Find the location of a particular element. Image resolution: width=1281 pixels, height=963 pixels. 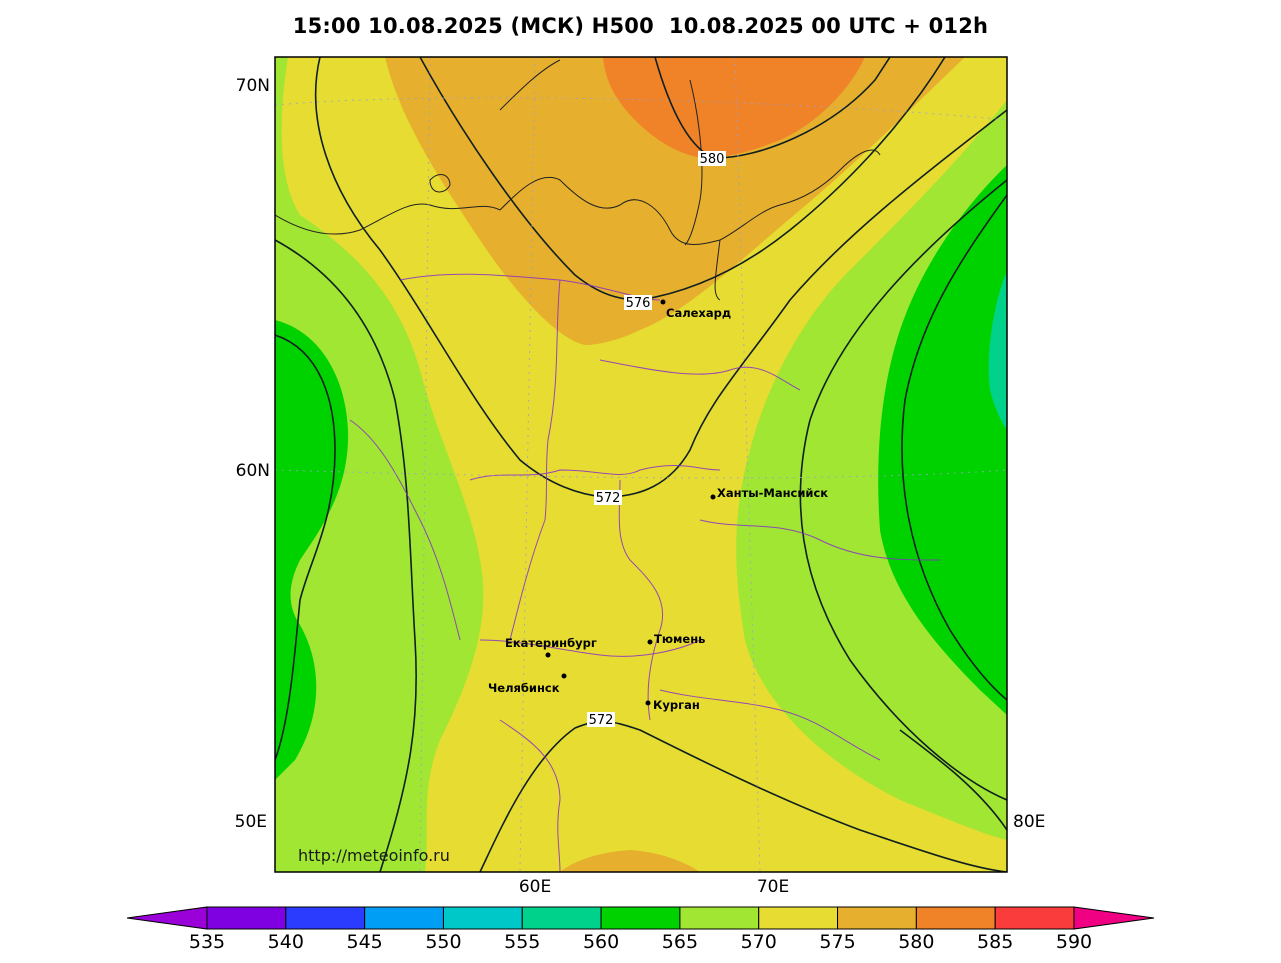

contour-label-580: 580 is located at coordinates (712, 159).